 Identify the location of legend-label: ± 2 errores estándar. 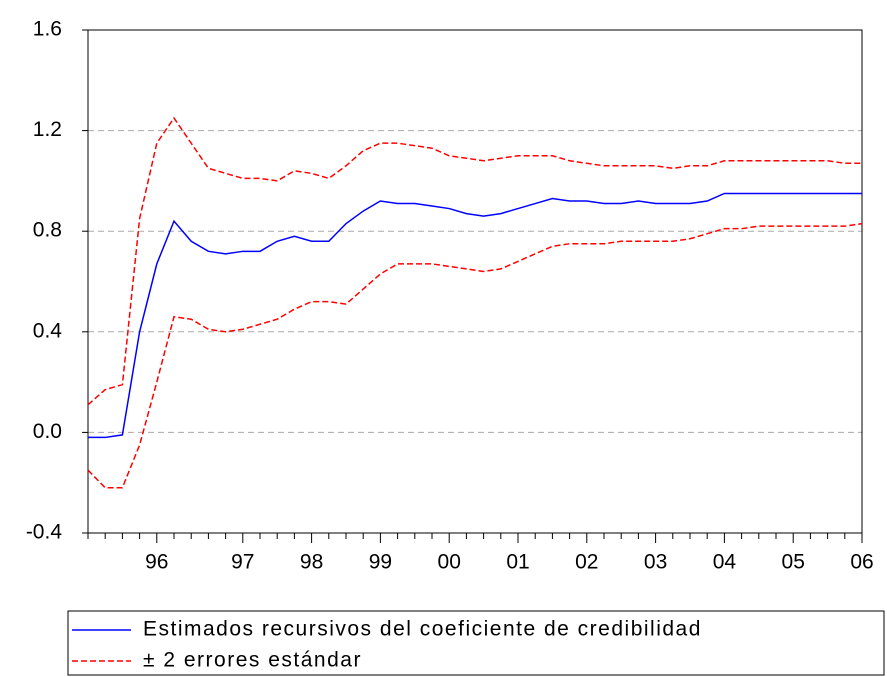
(252, 660).